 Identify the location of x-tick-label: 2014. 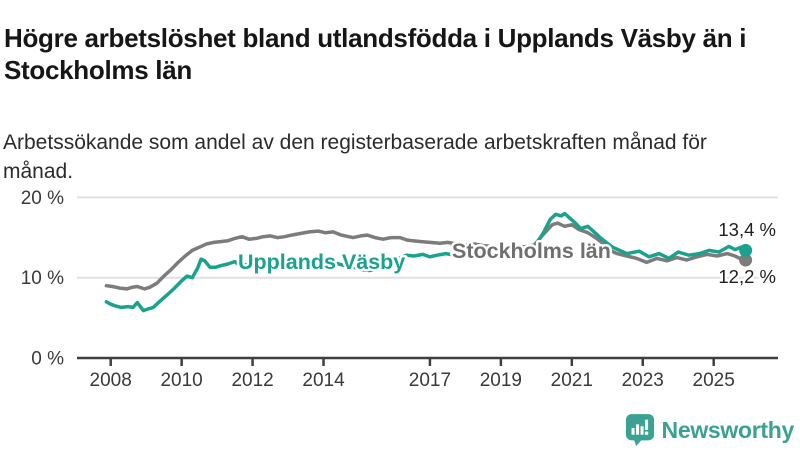
(323, 380).